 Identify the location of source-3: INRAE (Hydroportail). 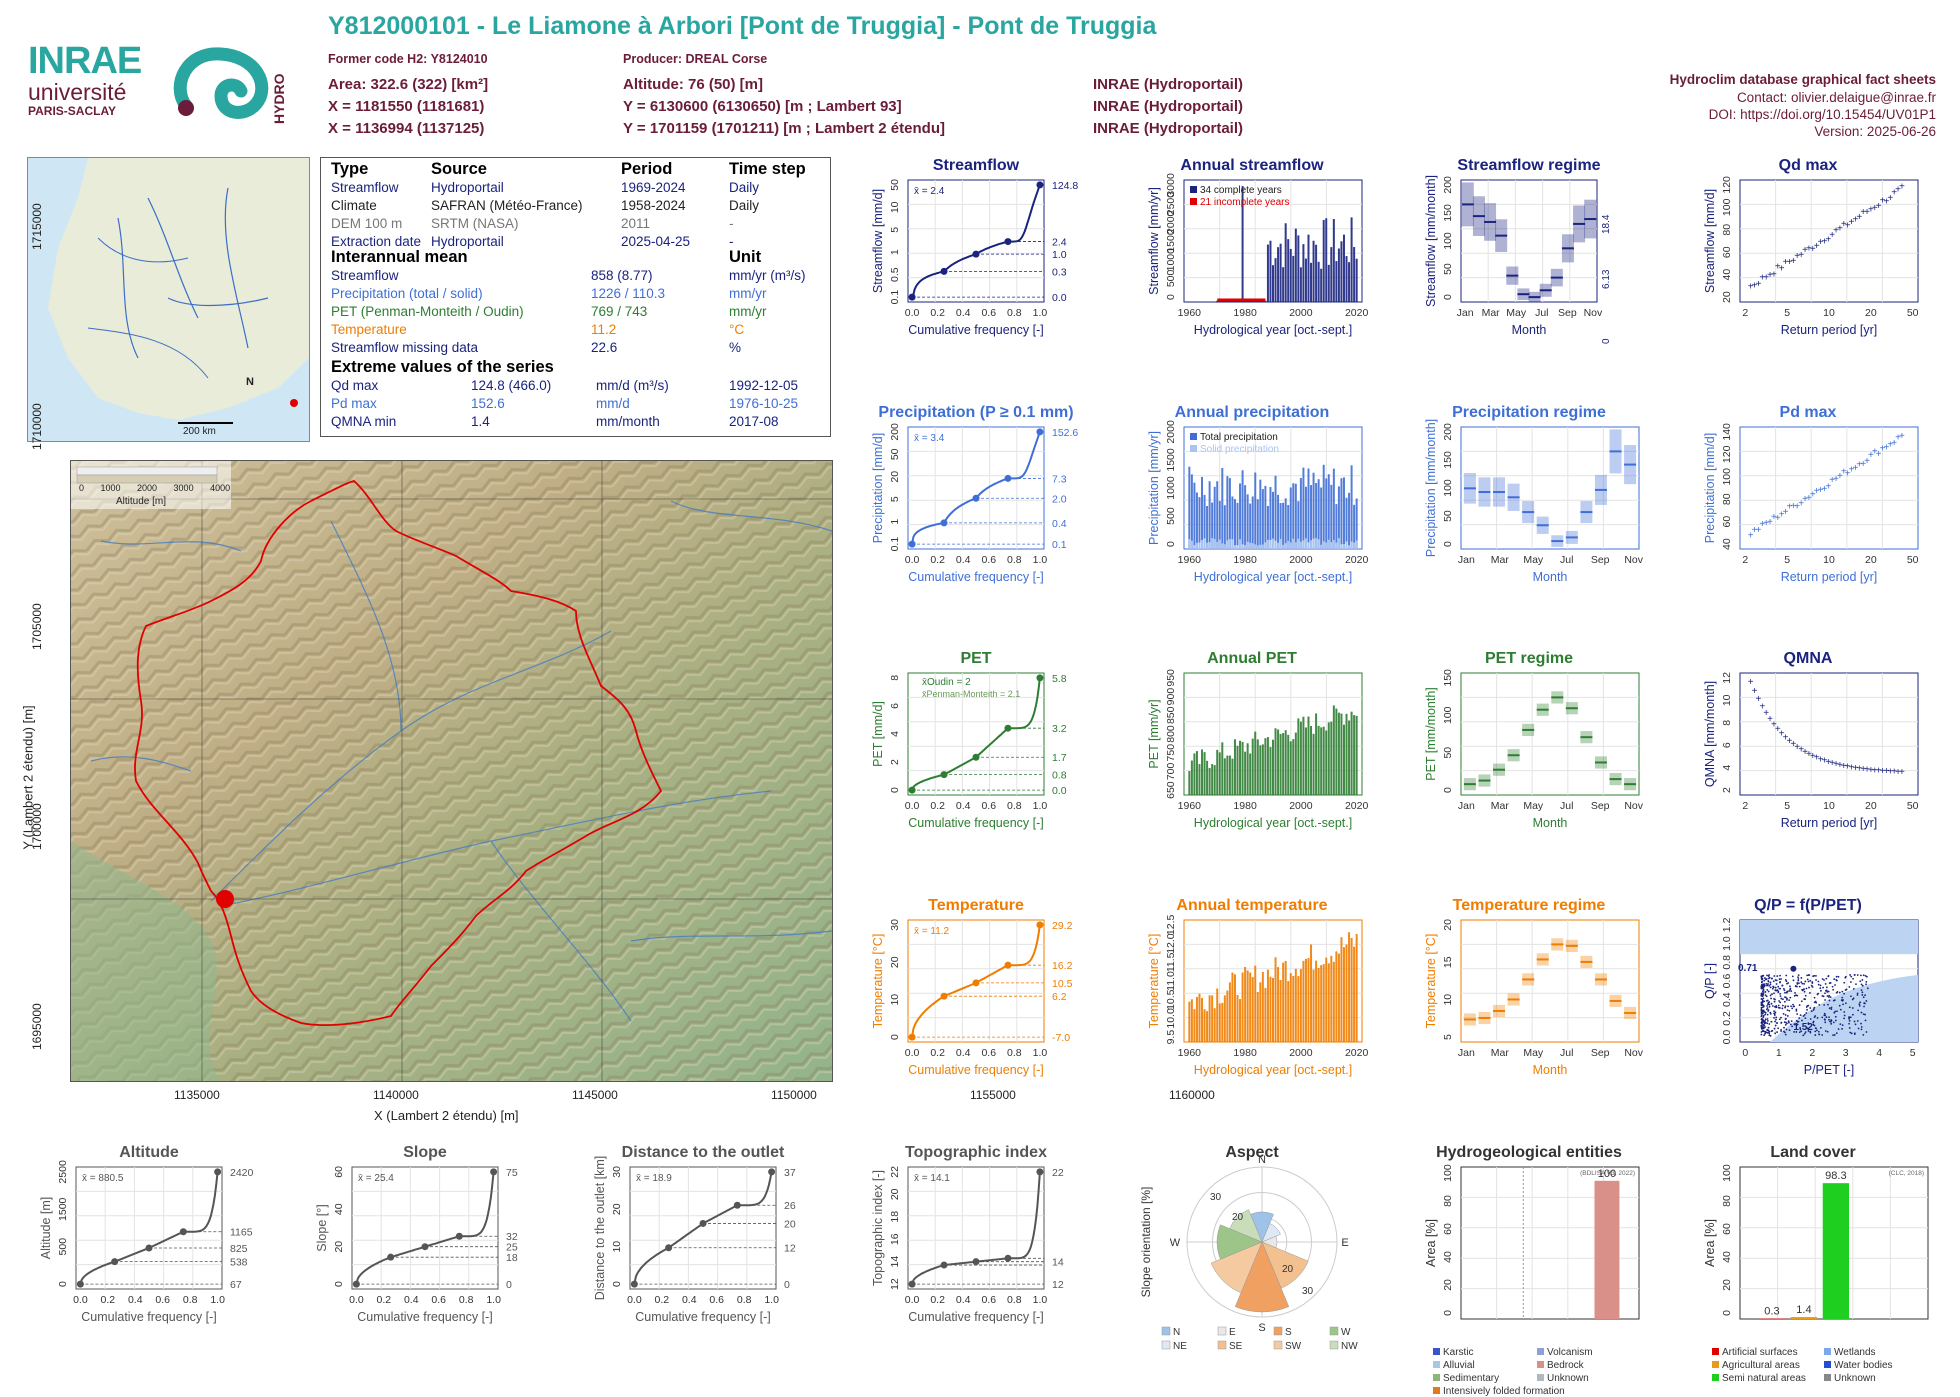
(1168, 128).